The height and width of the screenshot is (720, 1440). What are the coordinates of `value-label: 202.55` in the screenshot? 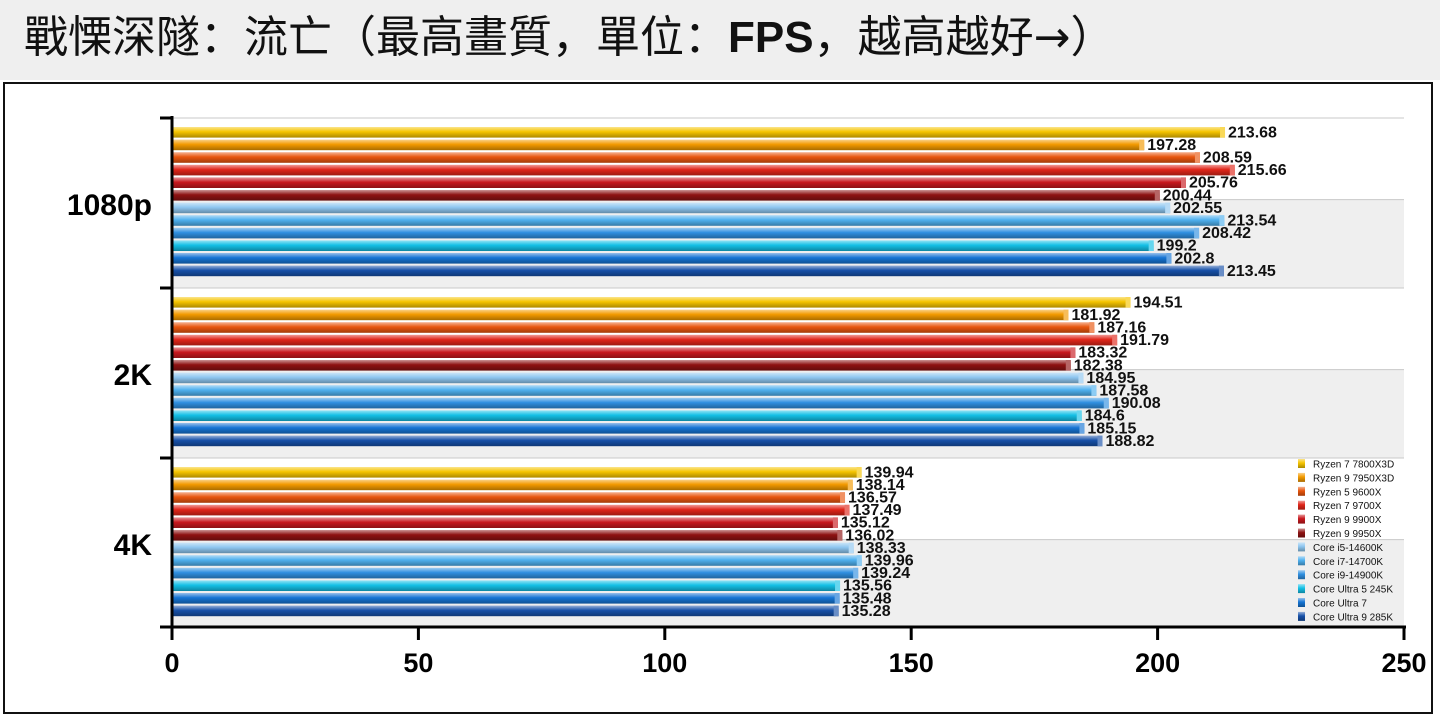 It's located at (1197, 208).